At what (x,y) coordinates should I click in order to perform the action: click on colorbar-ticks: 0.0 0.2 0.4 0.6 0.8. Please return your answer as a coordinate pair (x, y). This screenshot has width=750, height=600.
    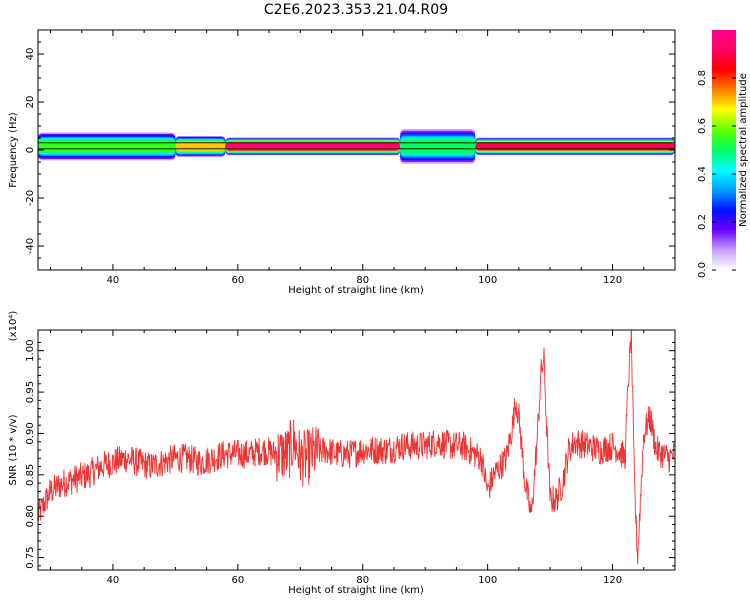
    Looking at the image, I should click on (716, 174).